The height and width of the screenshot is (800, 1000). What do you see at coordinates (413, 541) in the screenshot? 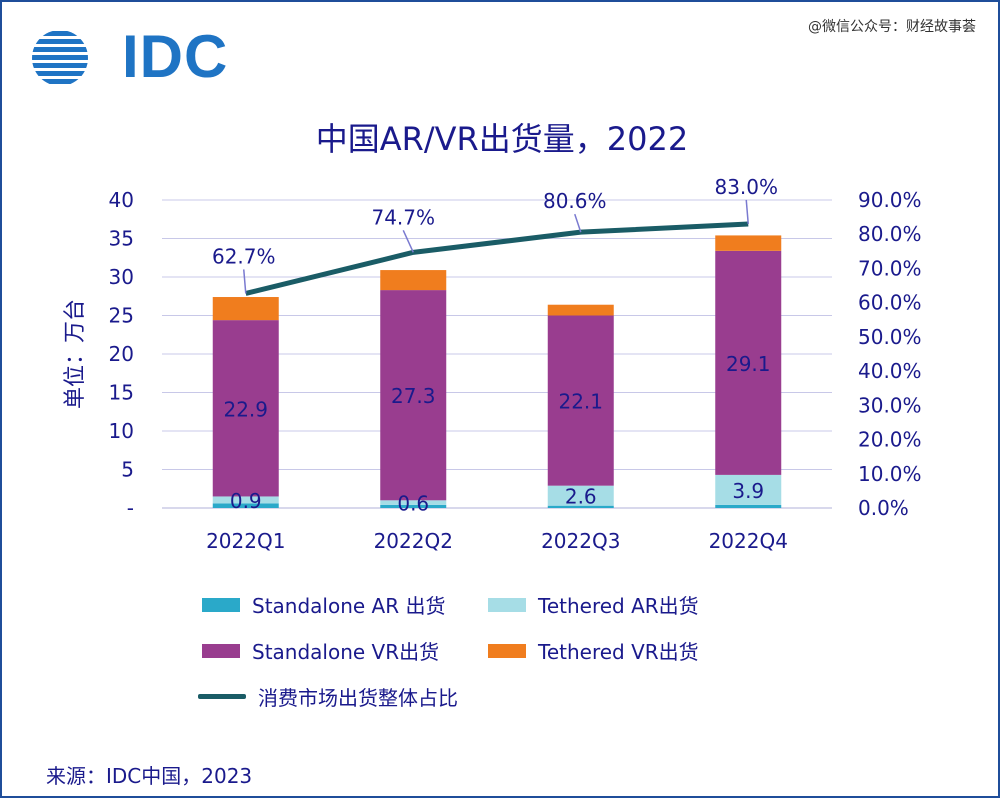
I see `x-category-label: 2022Q2` at bounding box center [413, 541].